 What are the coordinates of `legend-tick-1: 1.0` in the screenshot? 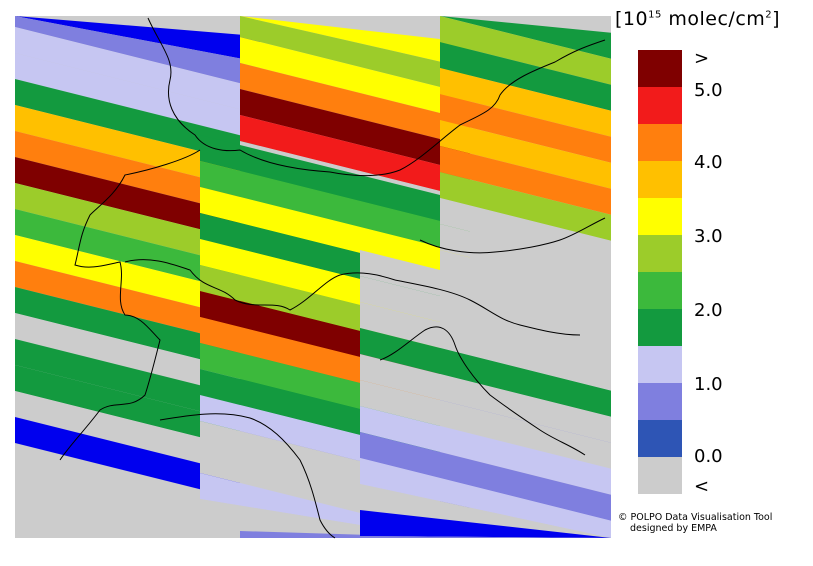 It's located at (708, 384).